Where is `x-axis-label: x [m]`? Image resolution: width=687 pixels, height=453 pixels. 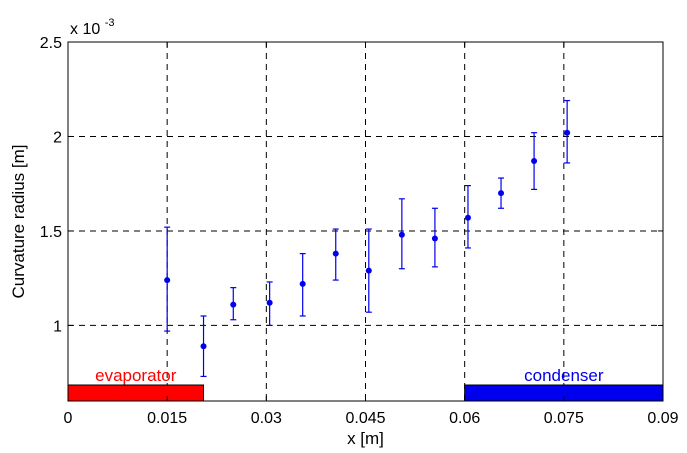
x-axis-label: x [m] is located at coordinates (365, 438).